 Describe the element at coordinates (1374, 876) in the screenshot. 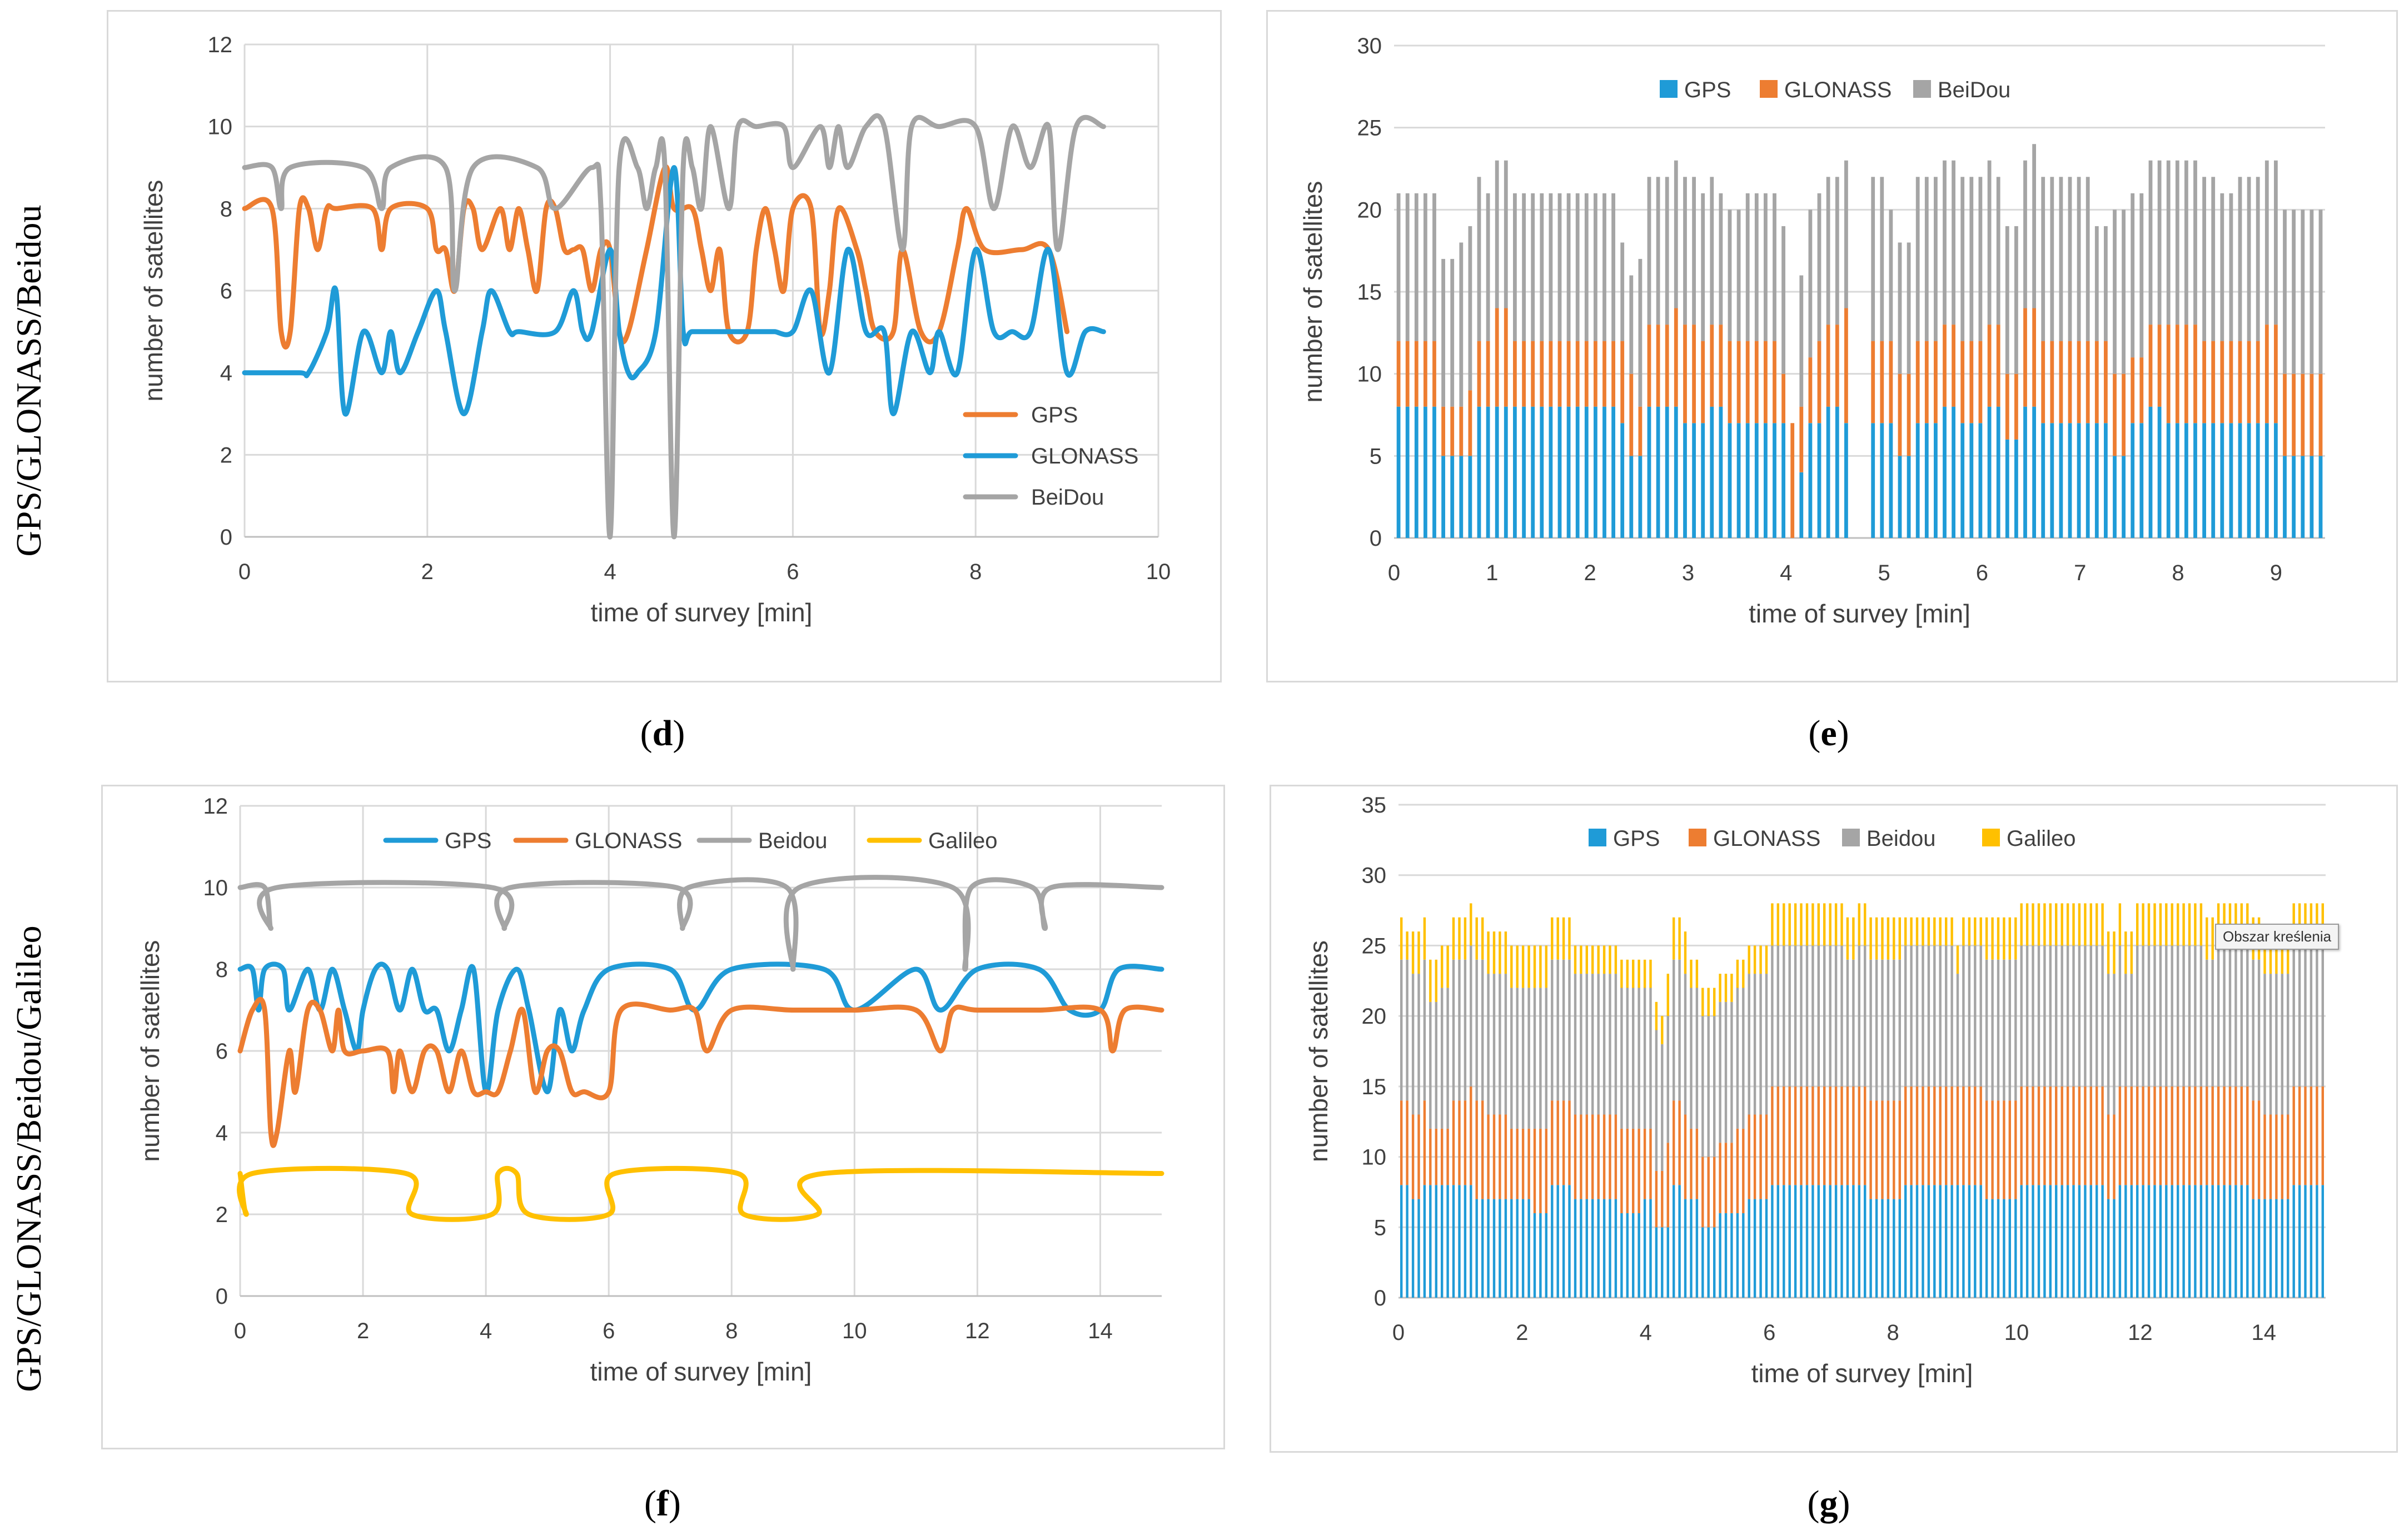

I see `chart-g-ytick-label-30: 30` at that location.